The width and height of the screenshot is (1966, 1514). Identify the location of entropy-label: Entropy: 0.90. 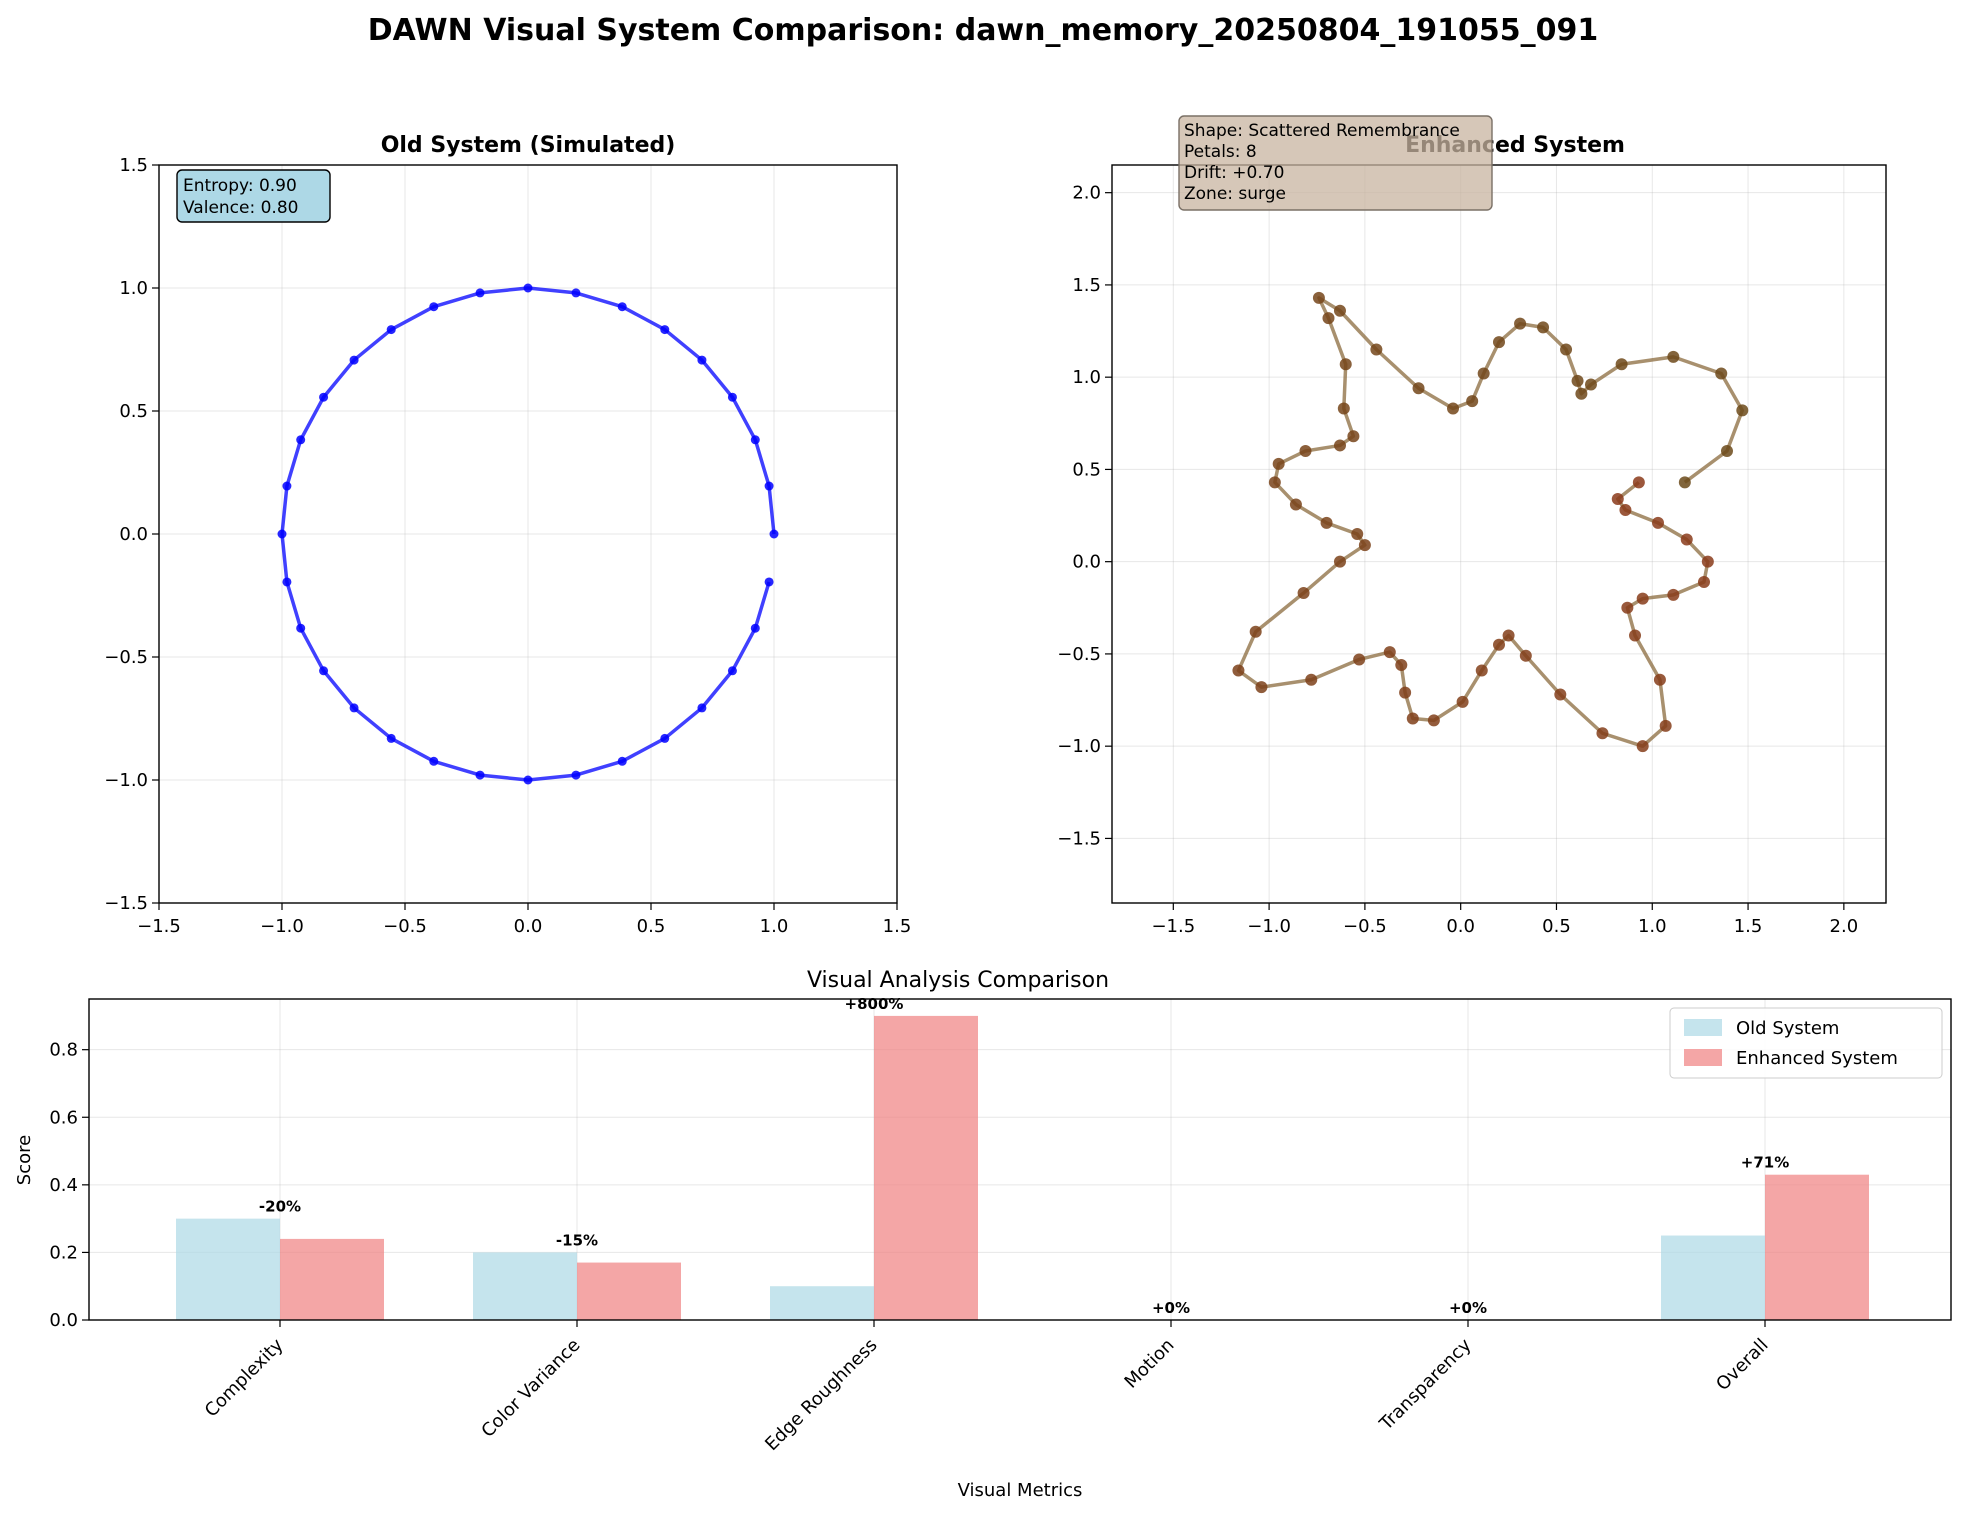
(240, 186).